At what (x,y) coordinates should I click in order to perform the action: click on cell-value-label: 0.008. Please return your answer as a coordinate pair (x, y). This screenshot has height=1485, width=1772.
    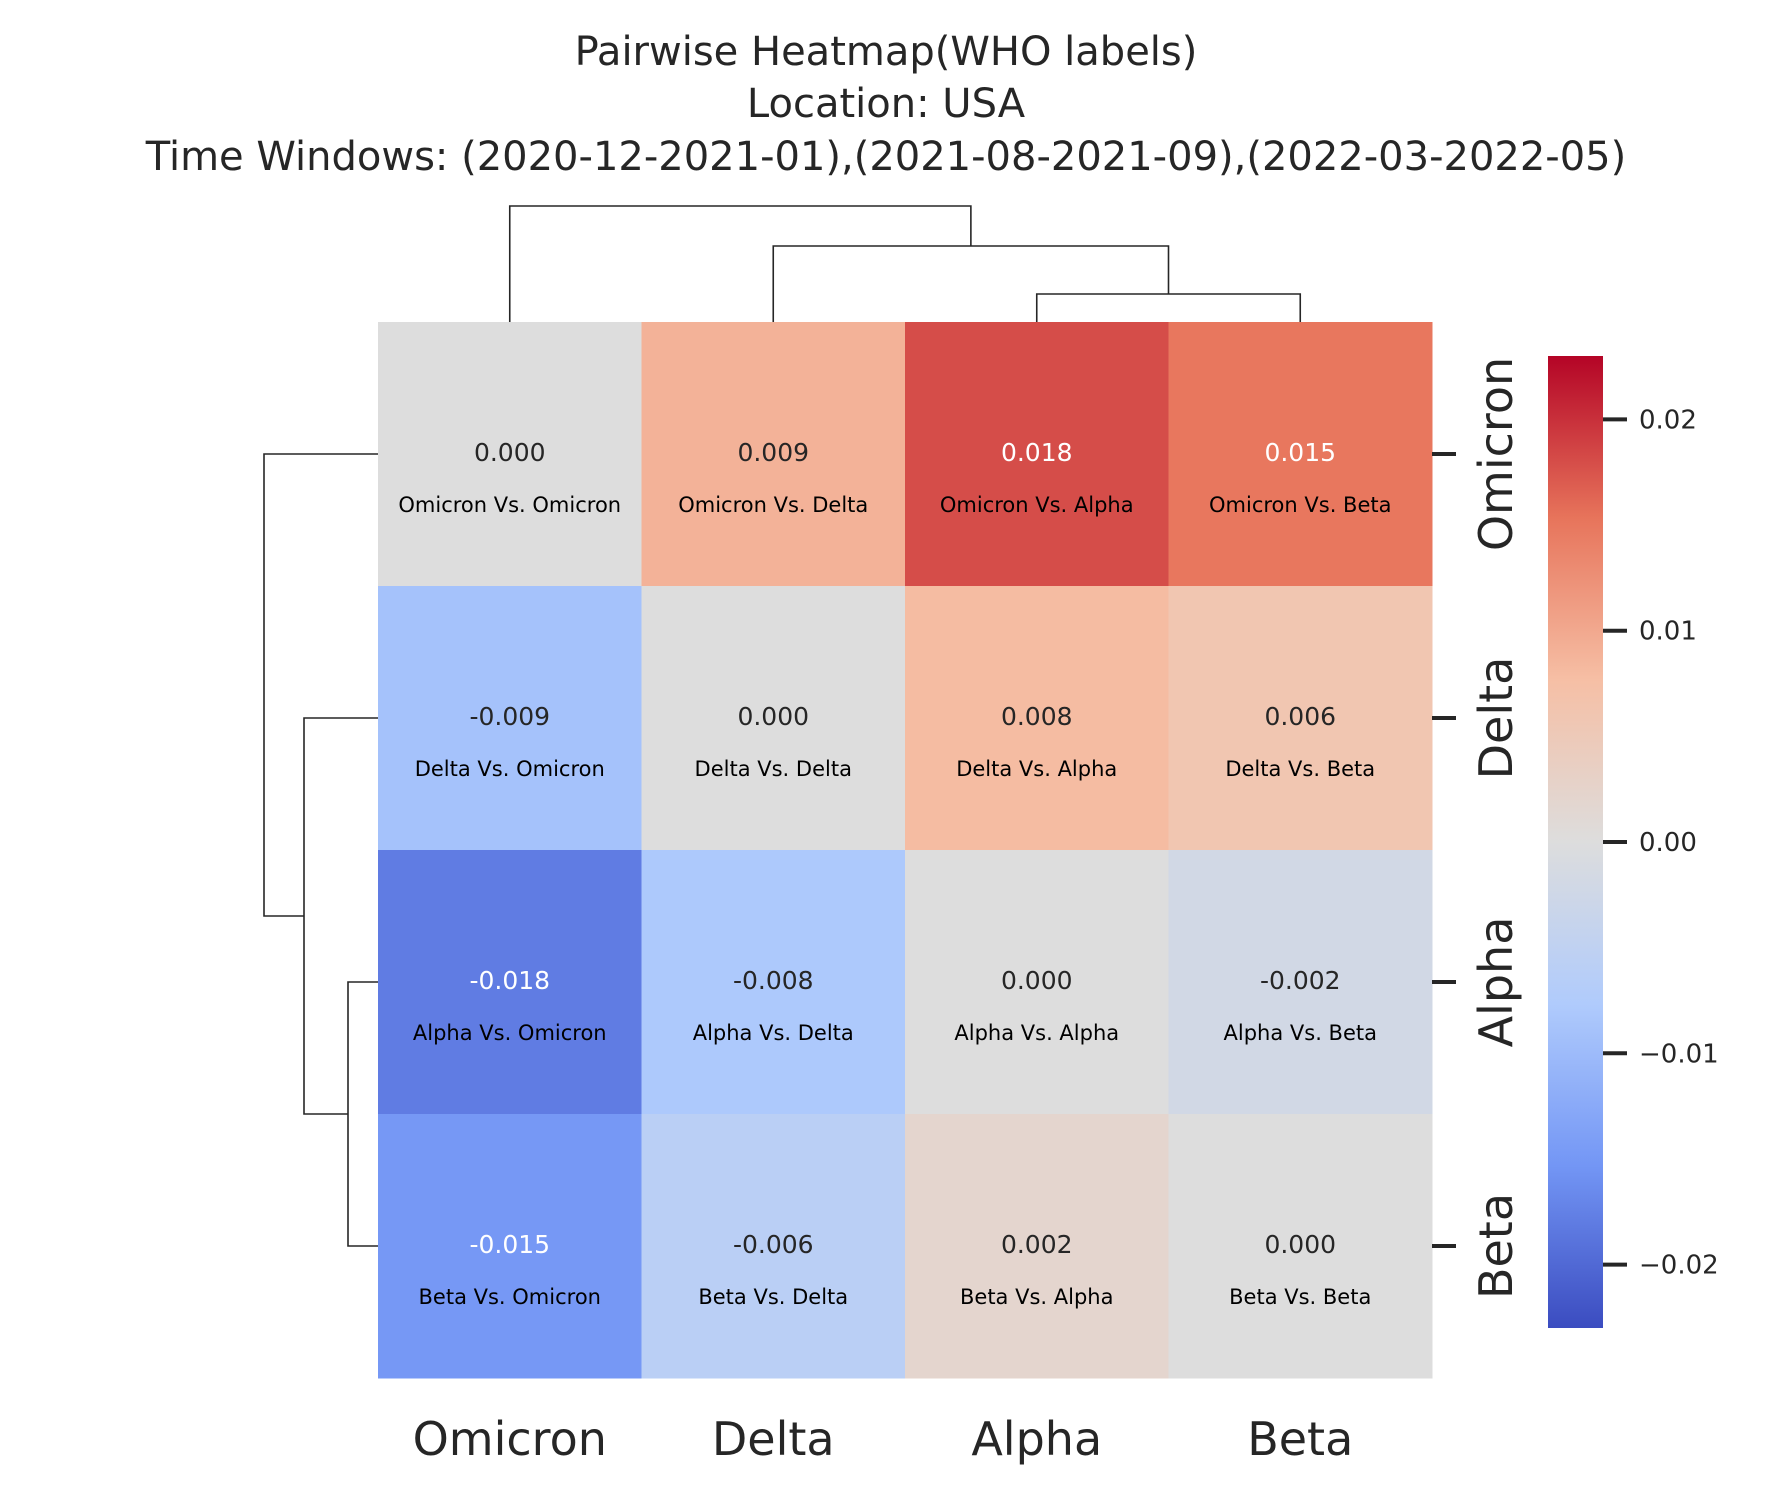
    Looking at the image, I should click on (1037, 716).